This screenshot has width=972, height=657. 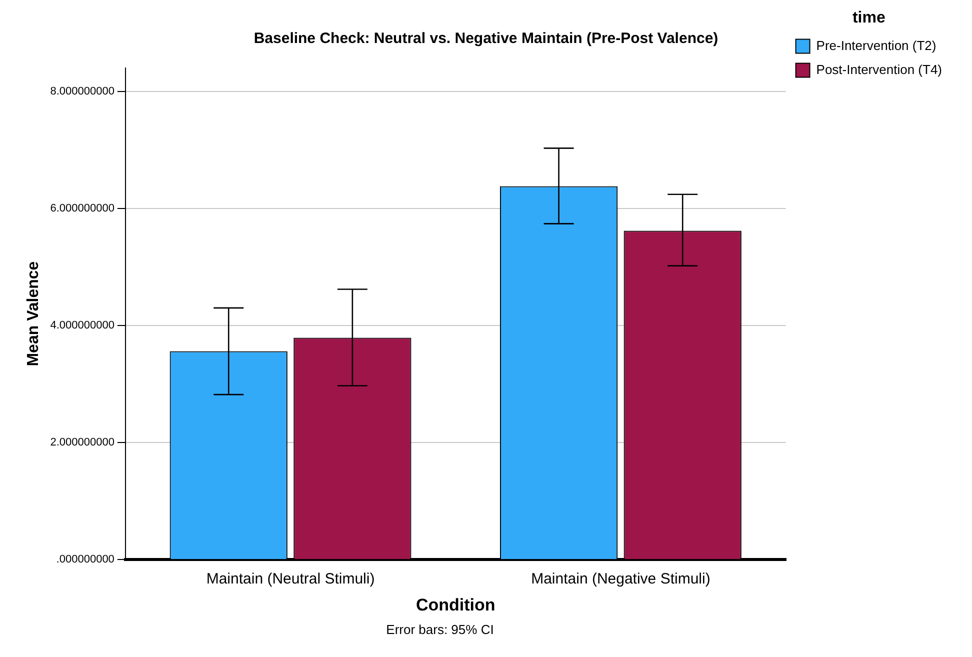 What do you see at coordinates (440, 629) in the screenshot?
I see `text: Error bars: 95% CI` at bounding box center [440, 629].